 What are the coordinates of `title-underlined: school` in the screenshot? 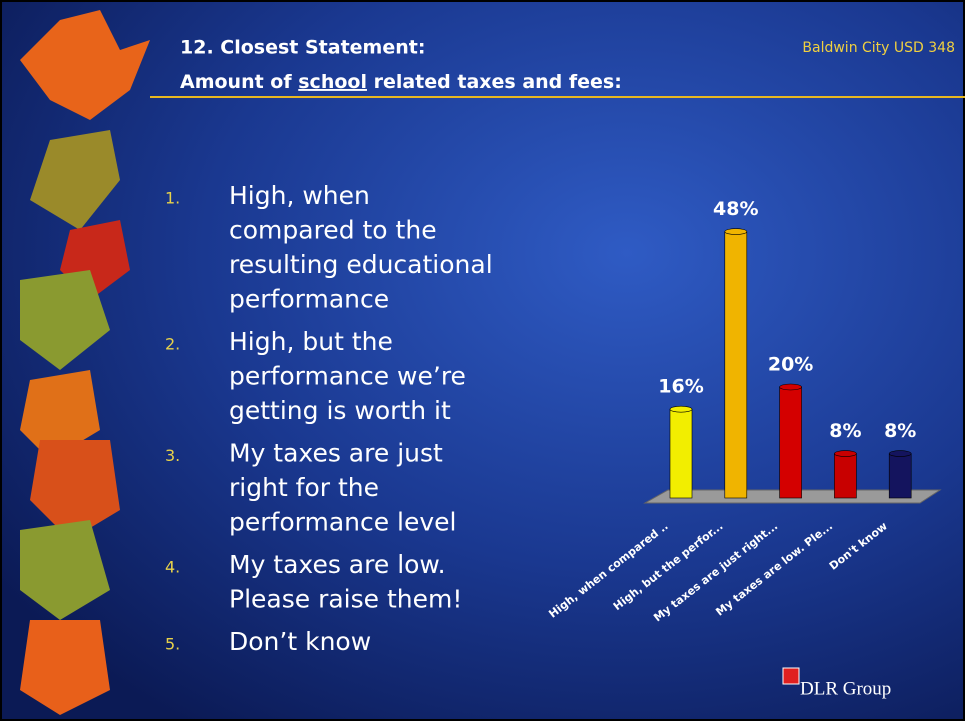 It's located at (332, 82).